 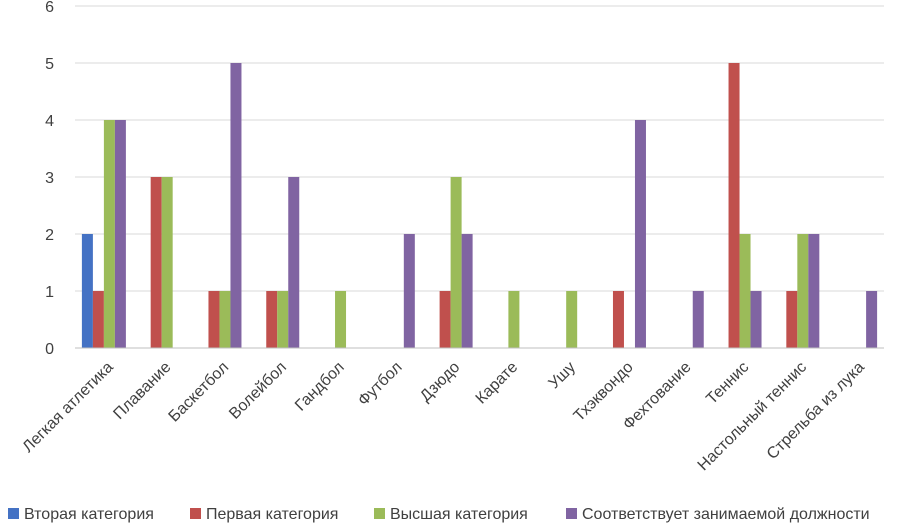 What do you see at coordinates (562, 375) in the screenshot?
I see `x-category-label-9: Ушу` at bounding box center [562, 375].